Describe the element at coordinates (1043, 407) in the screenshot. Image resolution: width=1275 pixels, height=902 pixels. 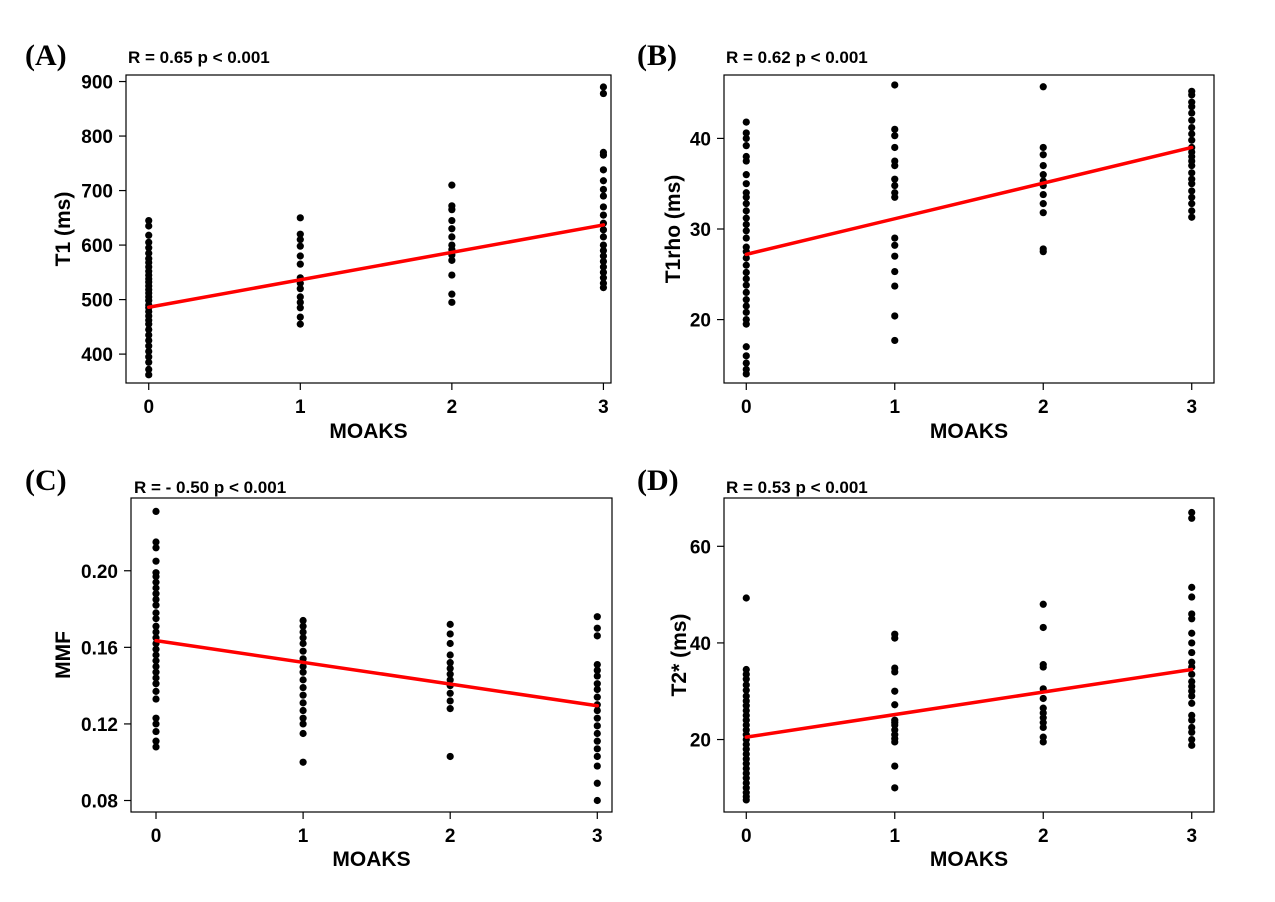
I see `x-tick-label: 2` at that location.